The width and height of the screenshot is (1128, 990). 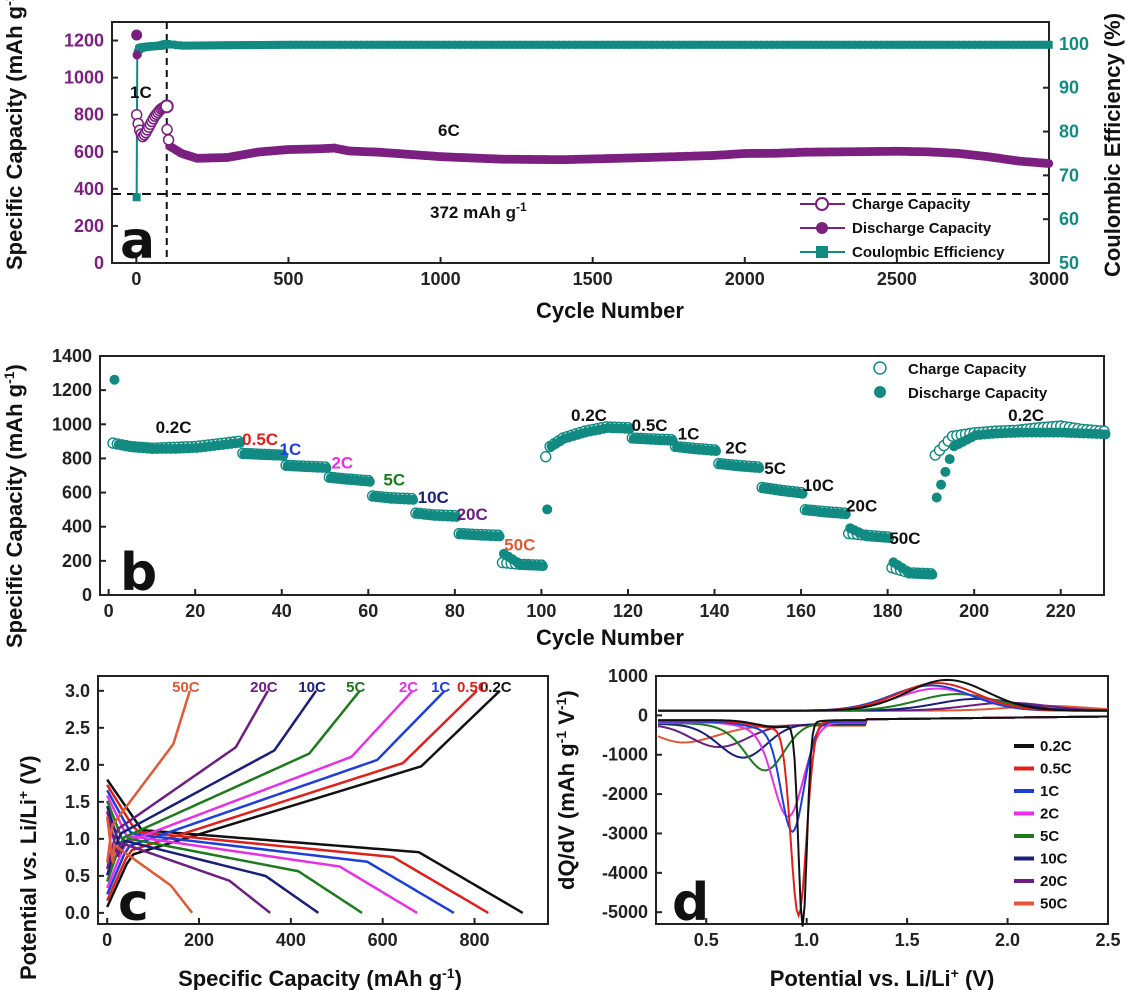 What do you see at coordinates (1112, 145) in the screenshot?
I see `panel-a-ylabel-right: Coulombic Efficiency (%)` at bounding box center [1112, 145].